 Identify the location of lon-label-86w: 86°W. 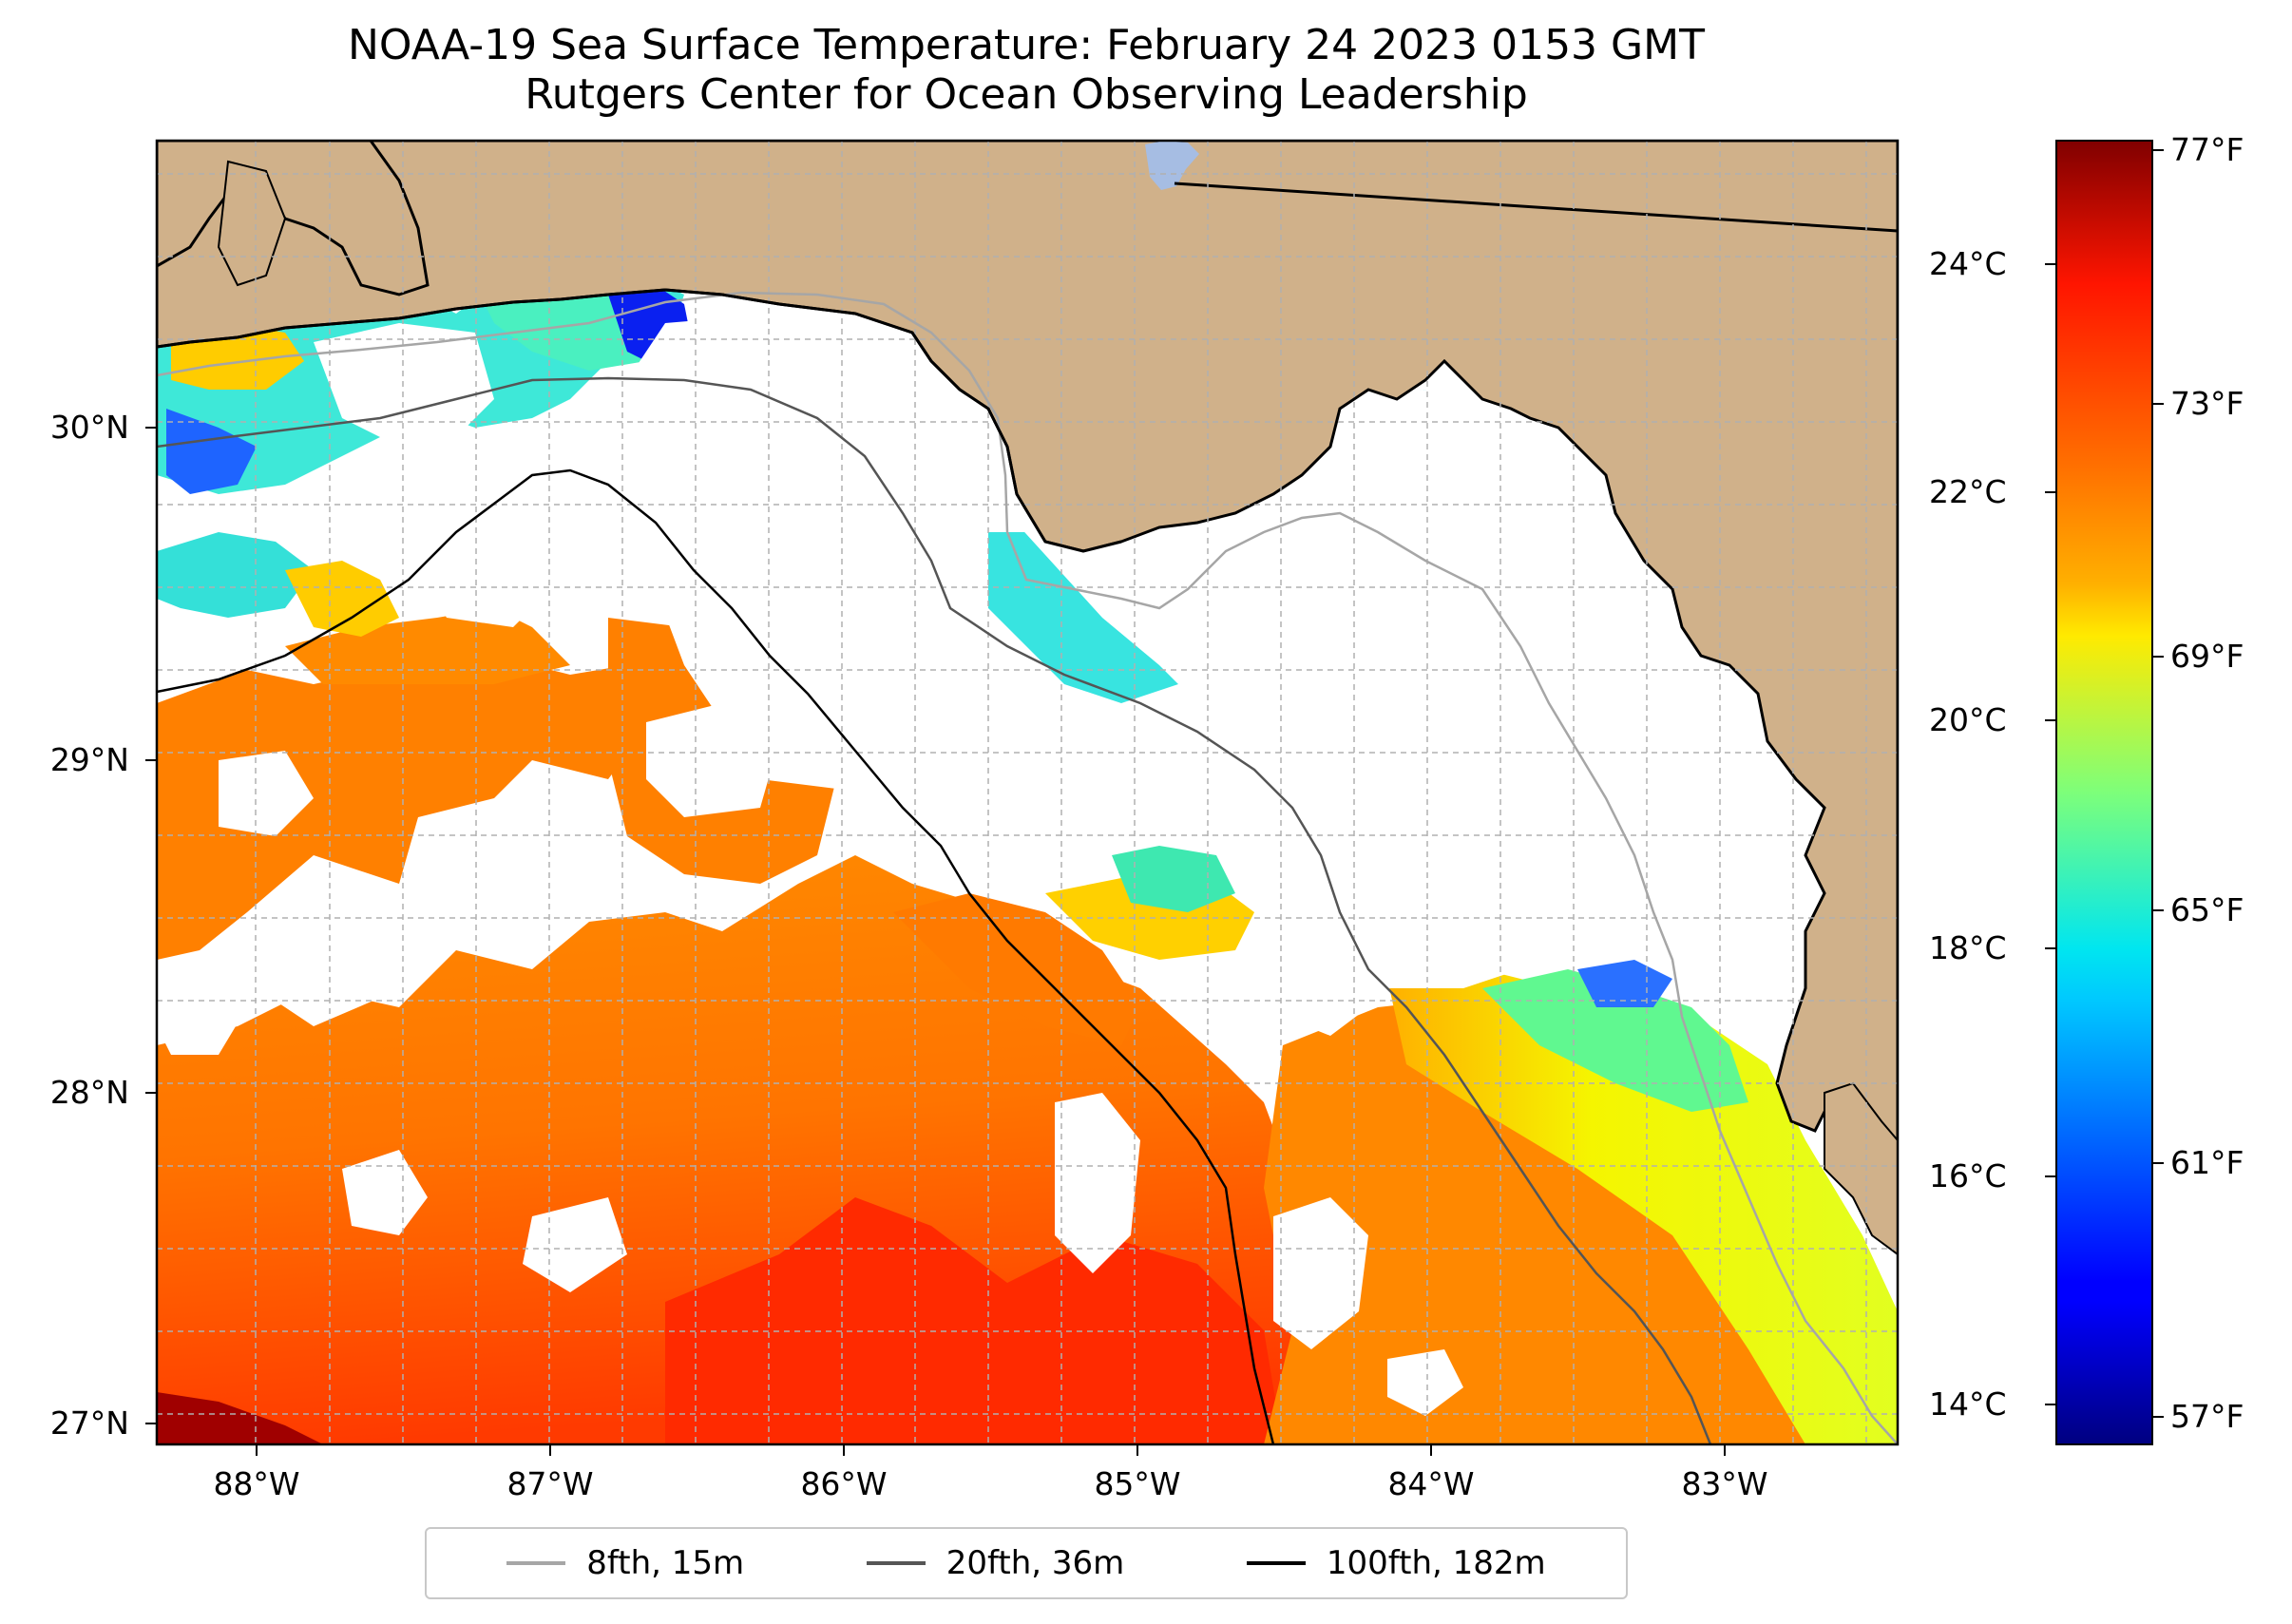
(844, 1483).